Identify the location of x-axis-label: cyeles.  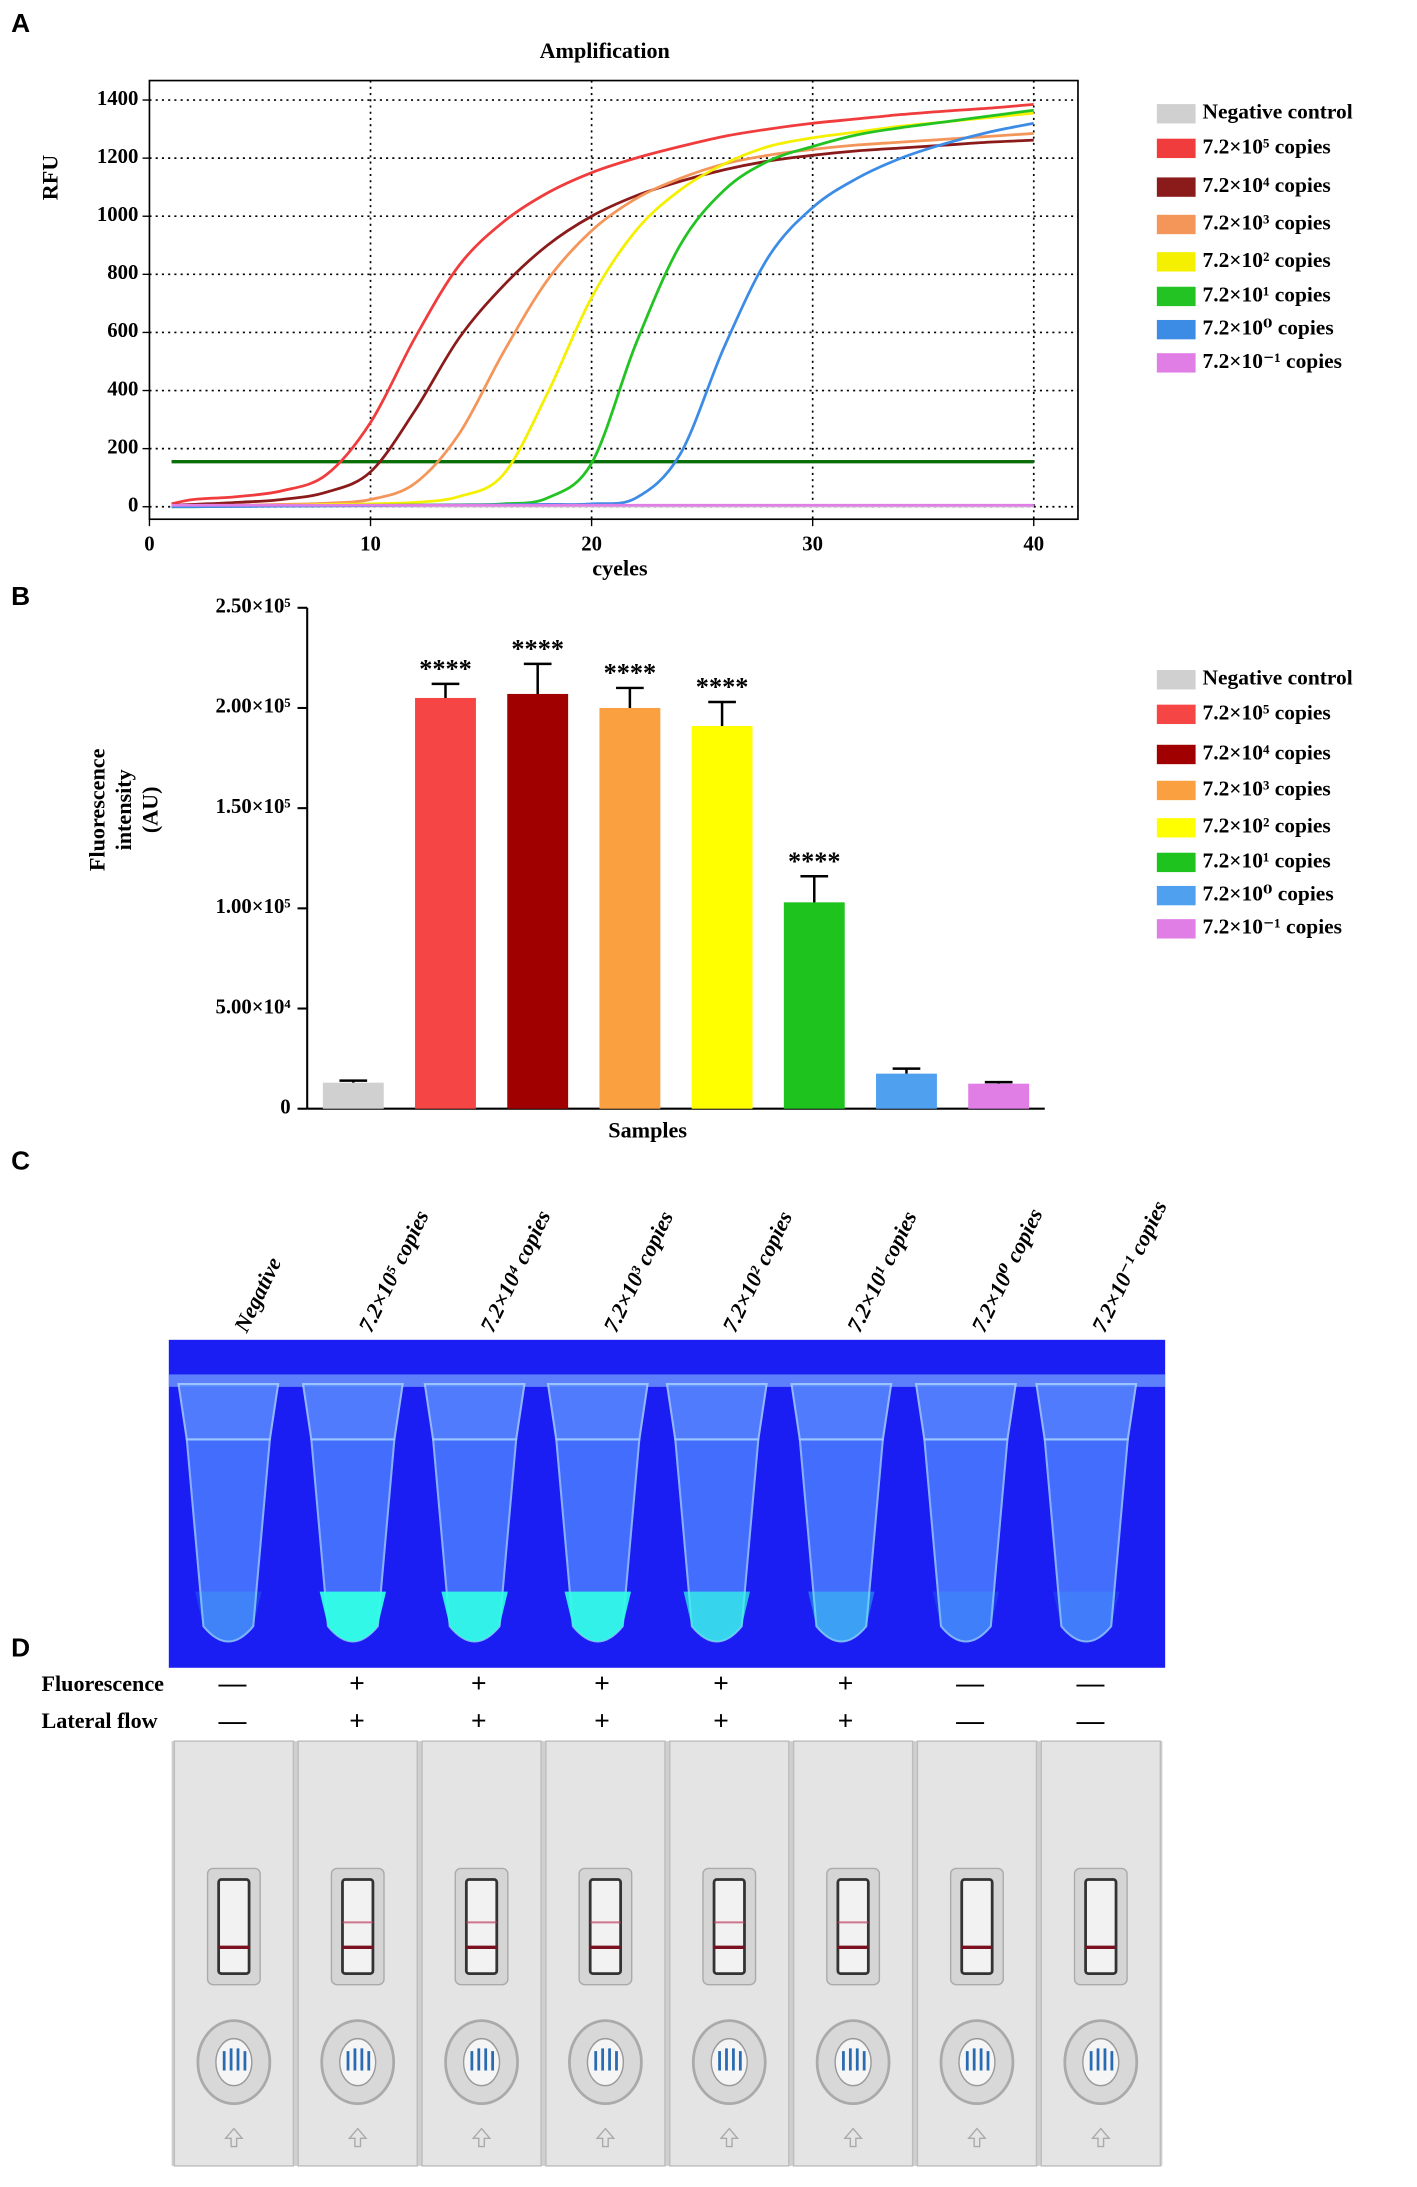
(620, 568).